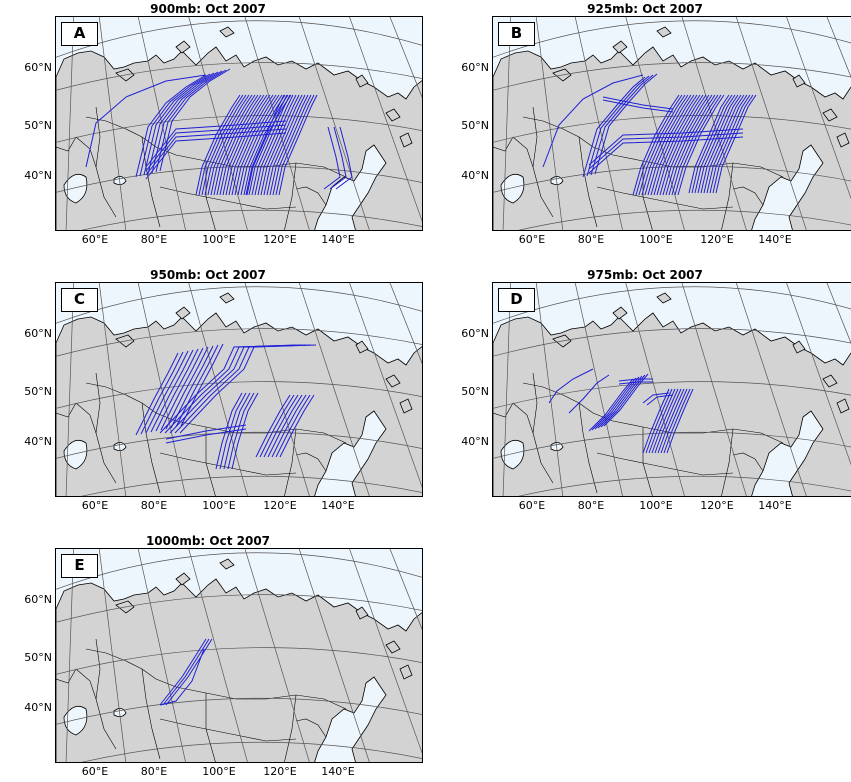 The height and width of the screenshot is (782, 851). What do you see at coordinates (656, 505) in the screenshot?
I see `longitude-label: 100°E` at bounding box center [656, 505].